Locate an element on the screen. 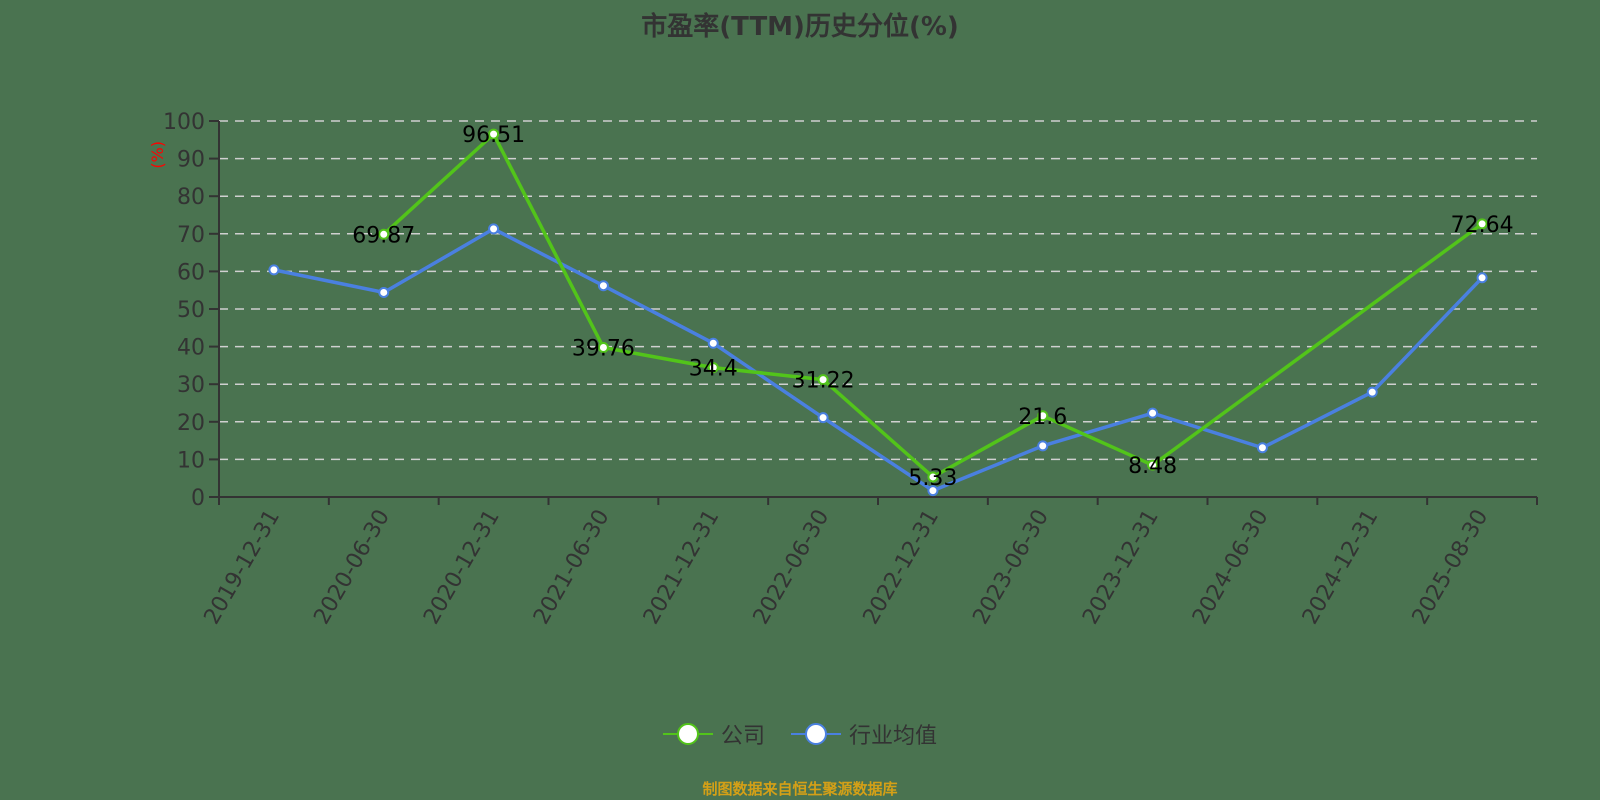 The width and height of the screenshot is (1600, 800). legend: 公司 行业均值 is located at coordinates (800, 734).